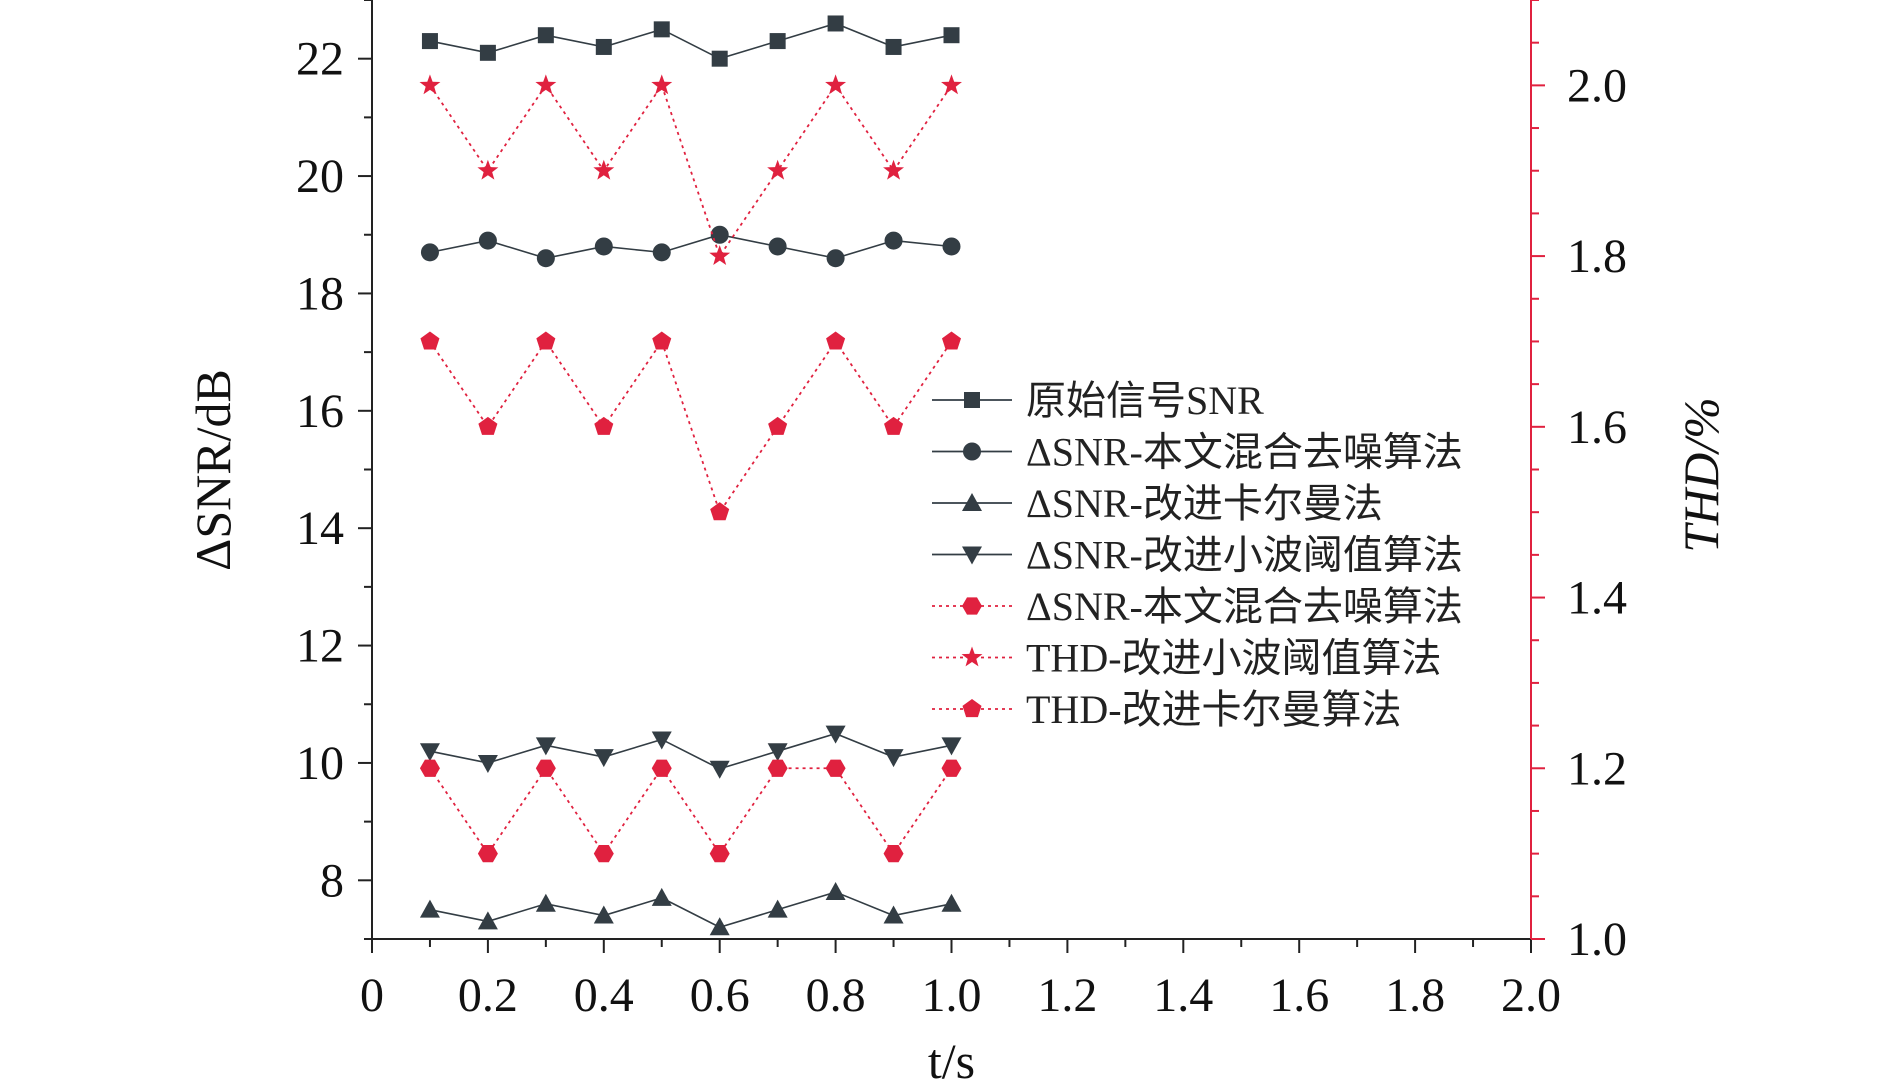  I want to click on x-tick-label: 0.6, so click(720, 995).